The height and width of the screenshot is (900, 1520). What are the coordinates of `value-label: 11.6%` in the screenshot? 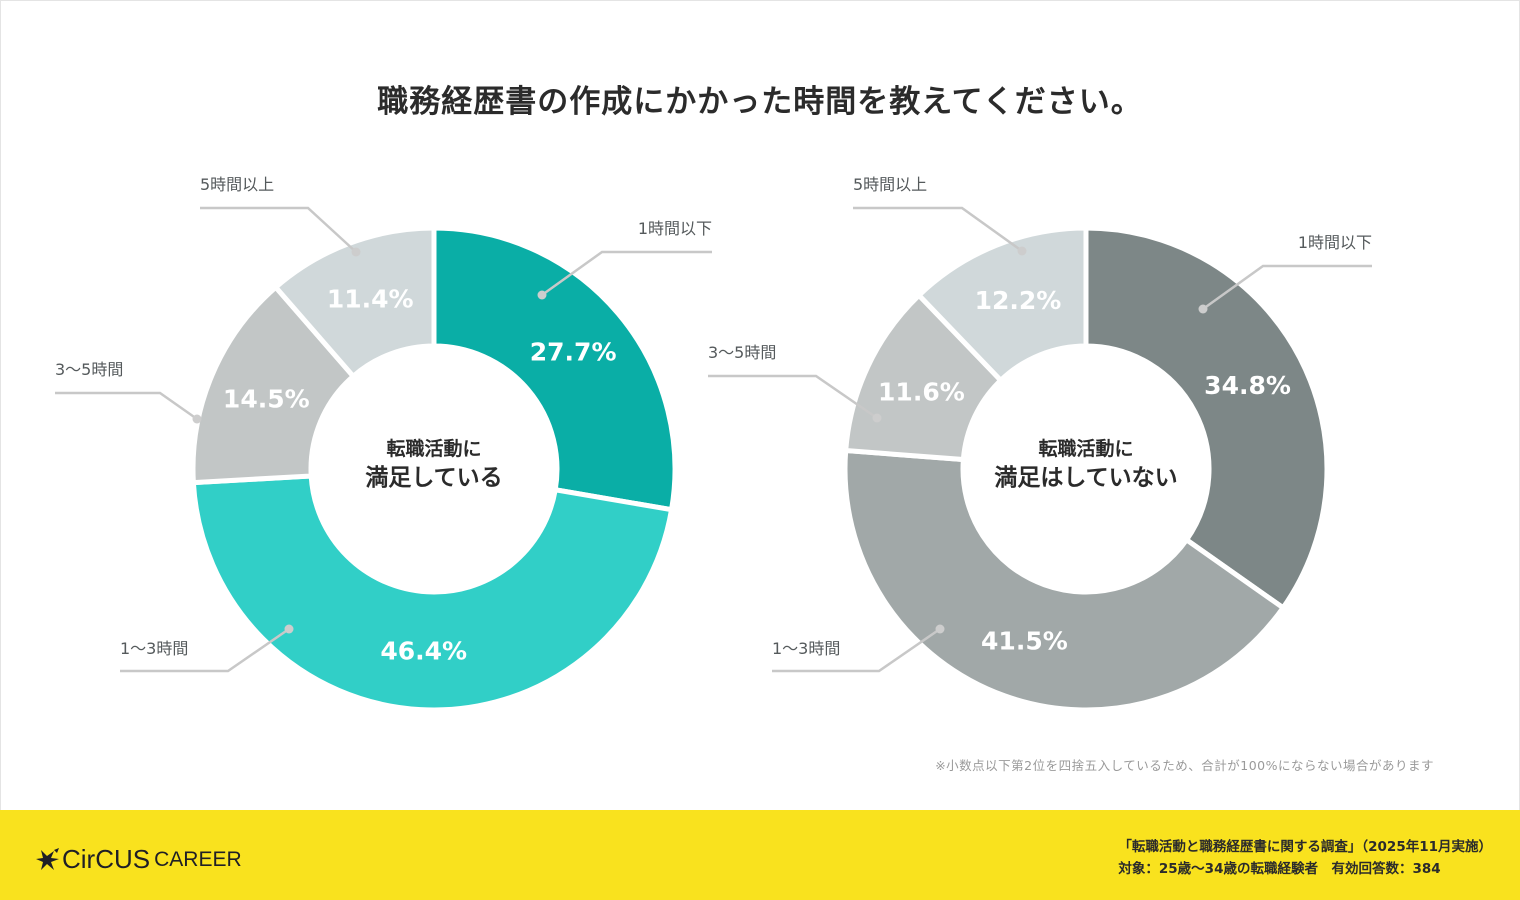 It's located at (921, 391).